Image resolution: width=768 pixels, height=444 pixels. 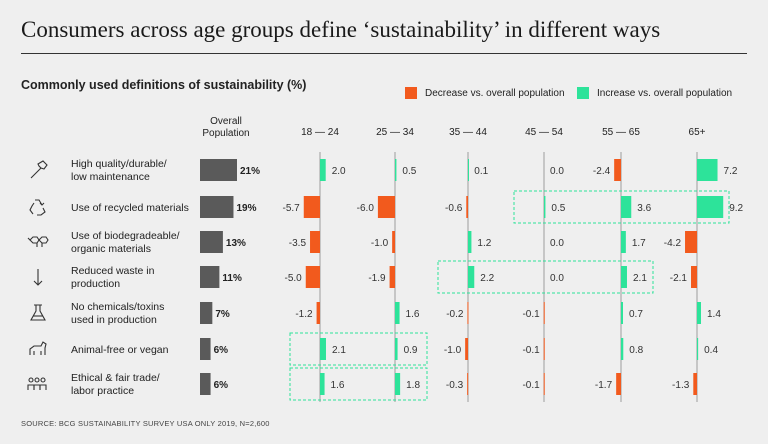 I want to click on age-group-header: 55 — 65, so click(x=621, y=132).